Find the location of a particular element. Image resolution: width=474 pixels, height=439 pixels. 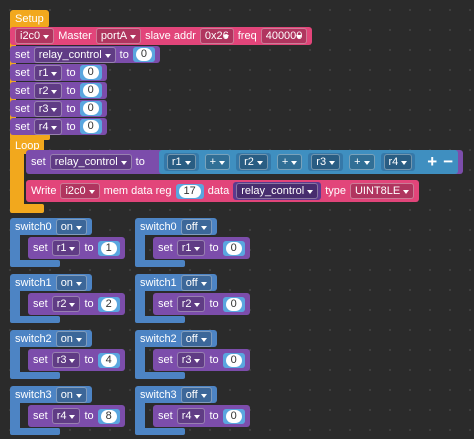

set-block: set r4 to 8 is located at coordinates (76, 416).